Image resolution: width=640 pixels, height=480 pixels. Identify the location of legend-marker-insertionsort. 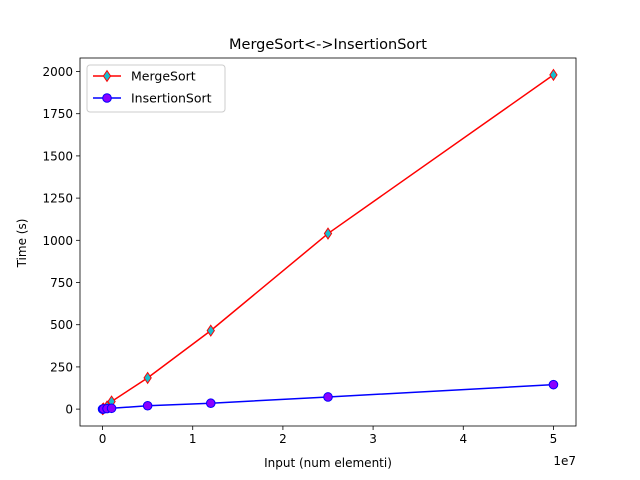
(107, 98).